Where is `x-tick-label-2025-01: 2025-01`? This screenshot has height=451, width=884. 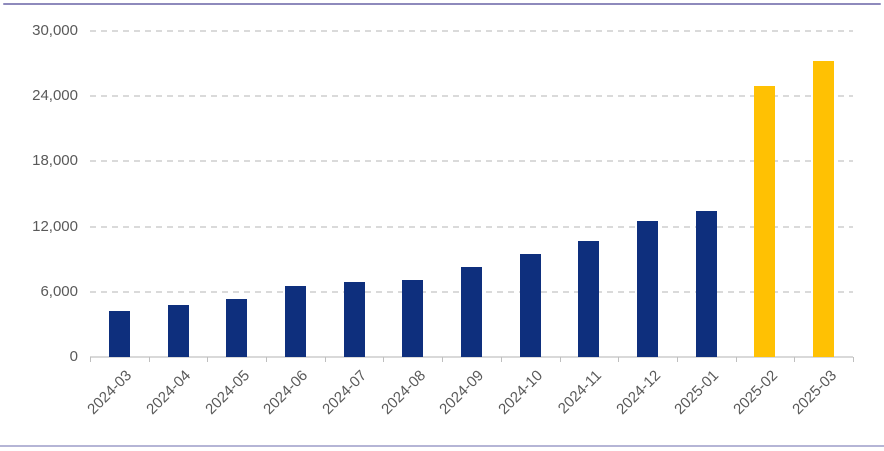 x-tick-label-2025-01: 2025-01 is located at coordinates (697, 392).